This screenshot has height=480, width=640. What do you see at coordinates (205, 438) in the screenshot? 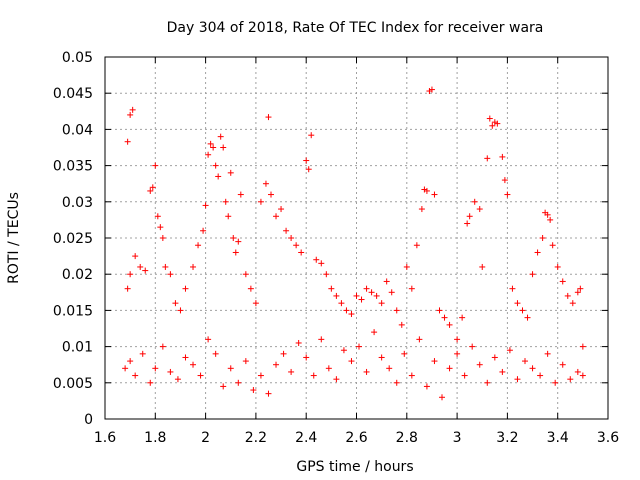
I see `x-tick-label: 2` at bounding box center [205, 438].